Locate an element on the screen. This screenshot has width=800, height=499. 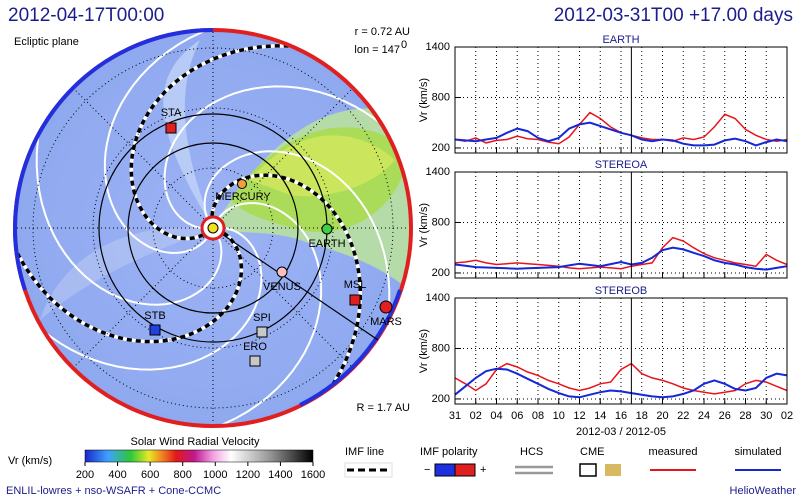
x-tick-label: 16 is located at coordinates (621, 416).